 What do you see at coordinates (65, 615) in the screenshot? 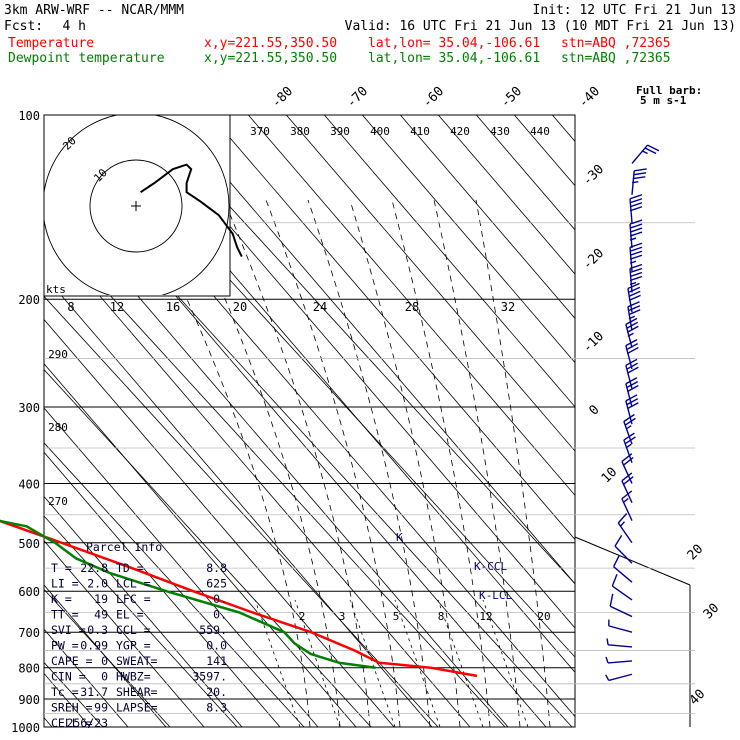
I see `index-key: TT =` at bounding box center [65, 615].